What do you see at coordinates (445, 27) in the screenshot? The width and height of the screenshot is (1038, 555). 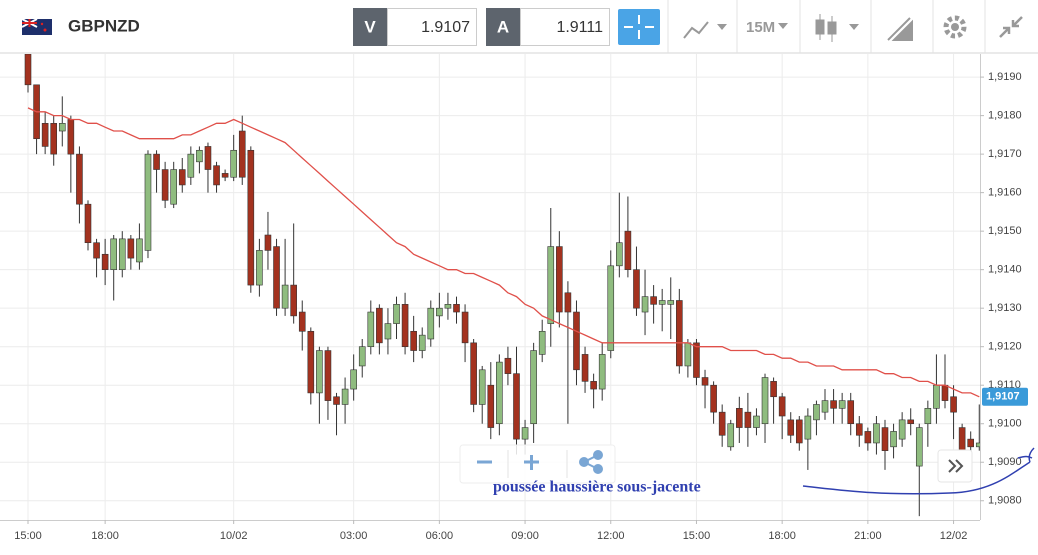 I see `bid-price: 1.9107` at bounding box center [445, 27].